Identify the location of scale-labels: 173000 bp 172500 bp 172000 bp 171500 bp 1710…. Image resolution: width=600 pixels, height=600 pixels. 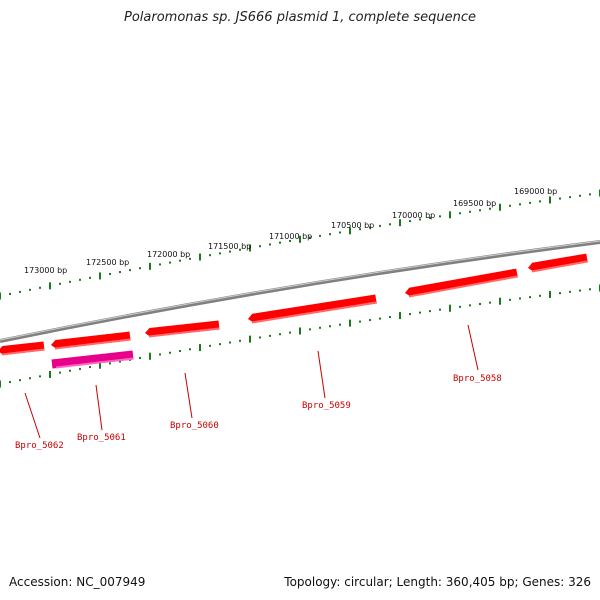
(290, 231).